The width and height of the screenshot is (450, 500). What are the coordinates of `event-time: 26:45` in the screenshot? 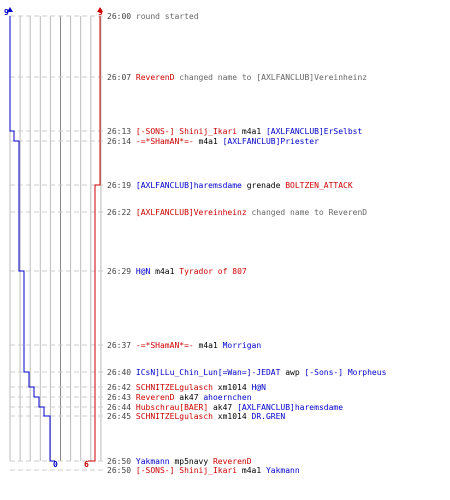 It's located at (121, 416).